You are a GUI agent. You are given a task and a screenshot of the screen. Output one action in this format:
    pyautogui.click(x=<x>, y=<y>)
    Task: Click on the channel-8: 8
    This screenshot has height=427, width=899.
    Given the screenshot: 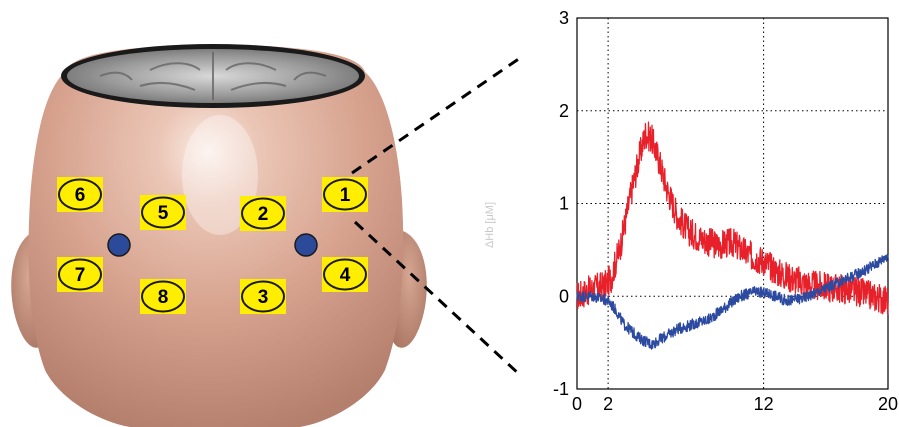 What is the action you would take?
    pyautogui.click(x=163, y=296)
    